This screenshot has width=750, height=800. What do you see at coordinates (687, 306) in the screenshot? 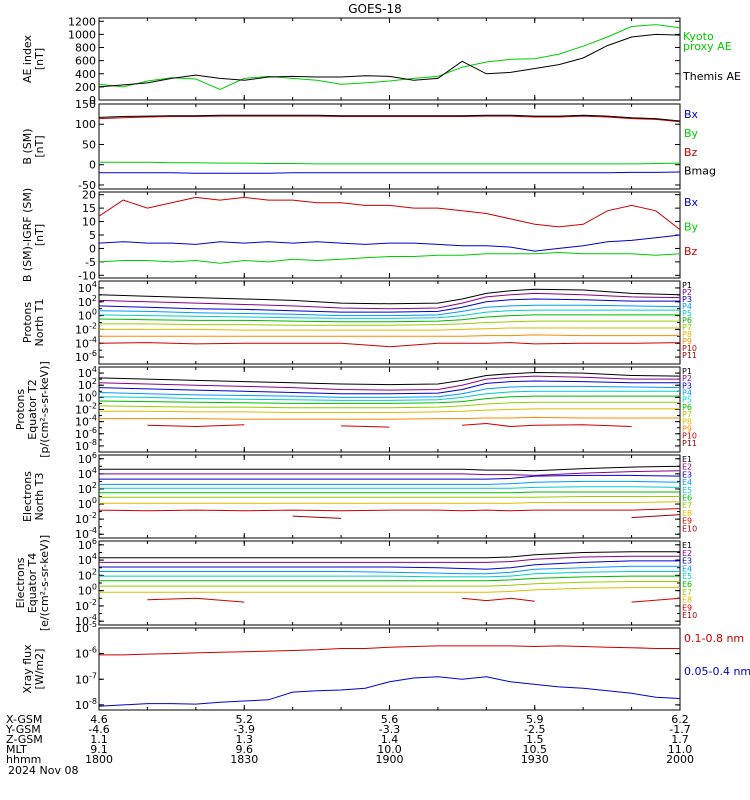
I see `legend-label: P4` at bounding box center [687, 306].